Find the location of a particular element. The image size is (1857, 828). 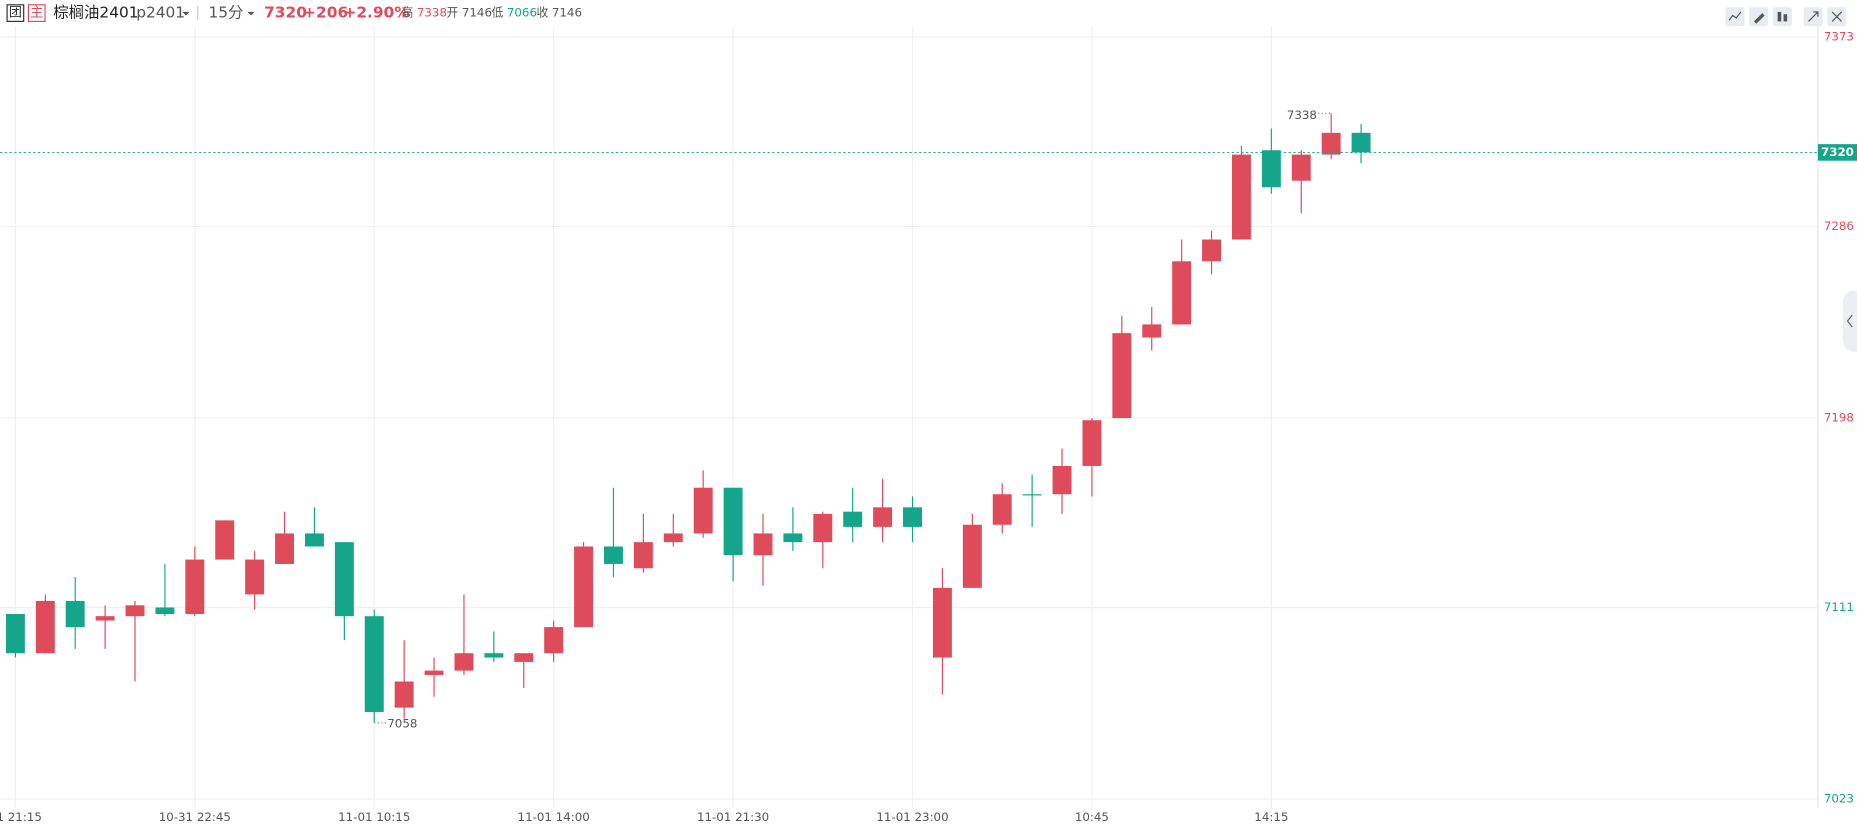

last-price-label: 7320 is located at coordinates (1837, 152).